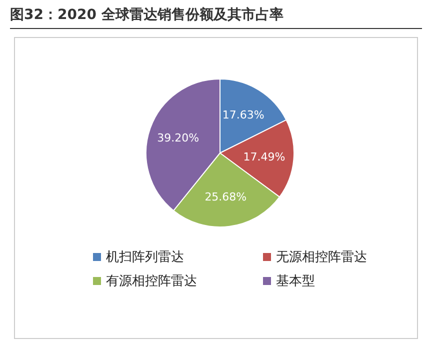  I want to click on chart-title: 图32：2020 全球雷达销售份额及其市占率, so click(216, 17).